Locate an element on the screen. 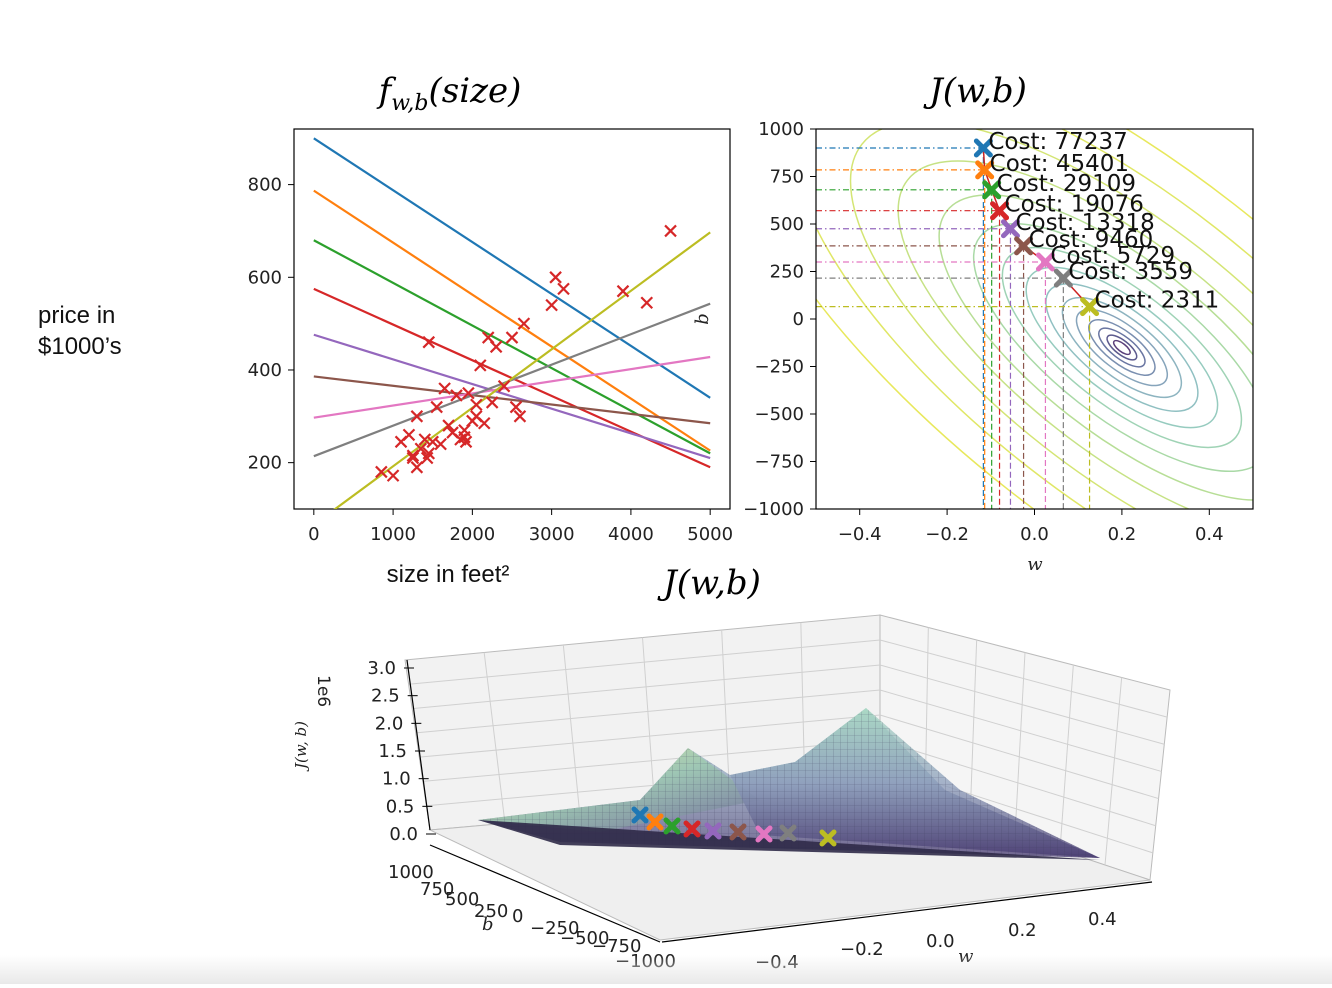 The width and height of the screenshot is (1332, 988). b-tick-label: 250 is located at coordinates (491, 911).